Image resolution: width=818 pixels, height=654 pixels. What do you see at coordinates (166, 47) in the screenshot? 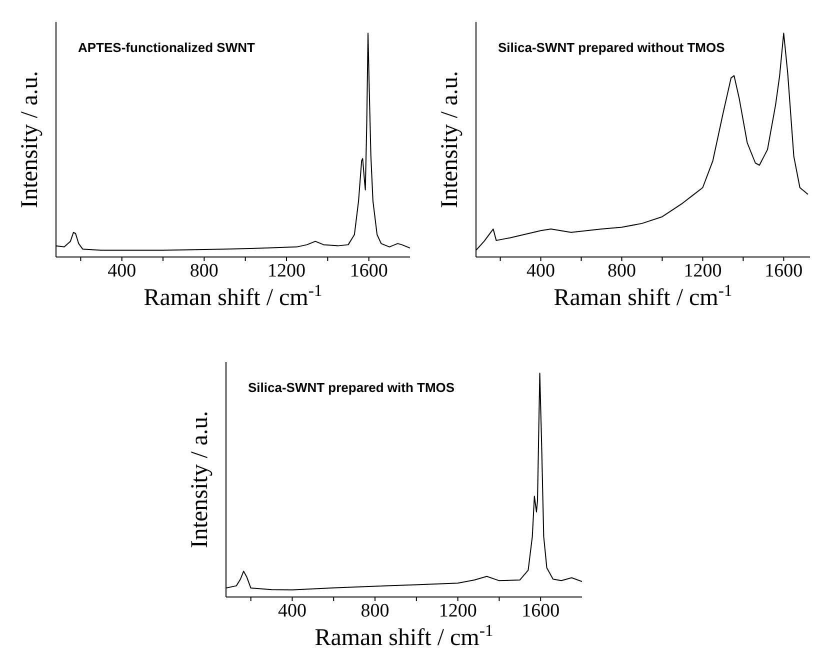
I see `text: APTES-functionalized SWNT` at bounding box center [166, 47].